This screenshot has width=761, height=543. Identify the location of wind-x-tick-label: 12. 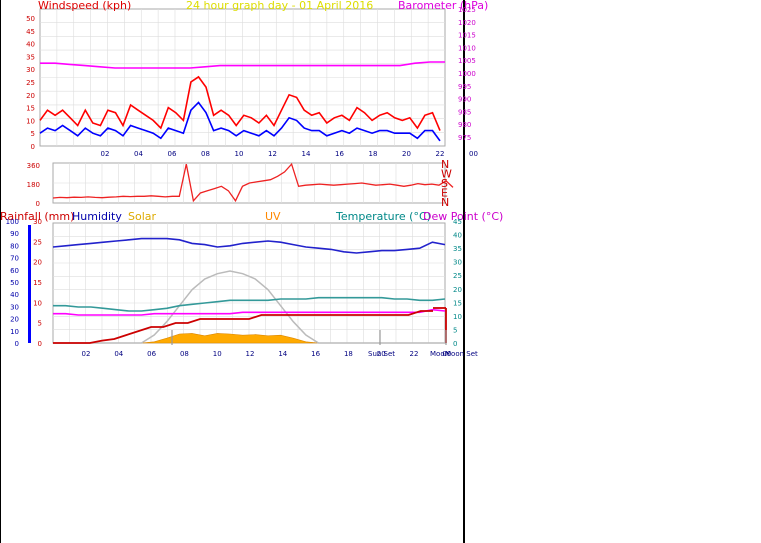
(272, 154).